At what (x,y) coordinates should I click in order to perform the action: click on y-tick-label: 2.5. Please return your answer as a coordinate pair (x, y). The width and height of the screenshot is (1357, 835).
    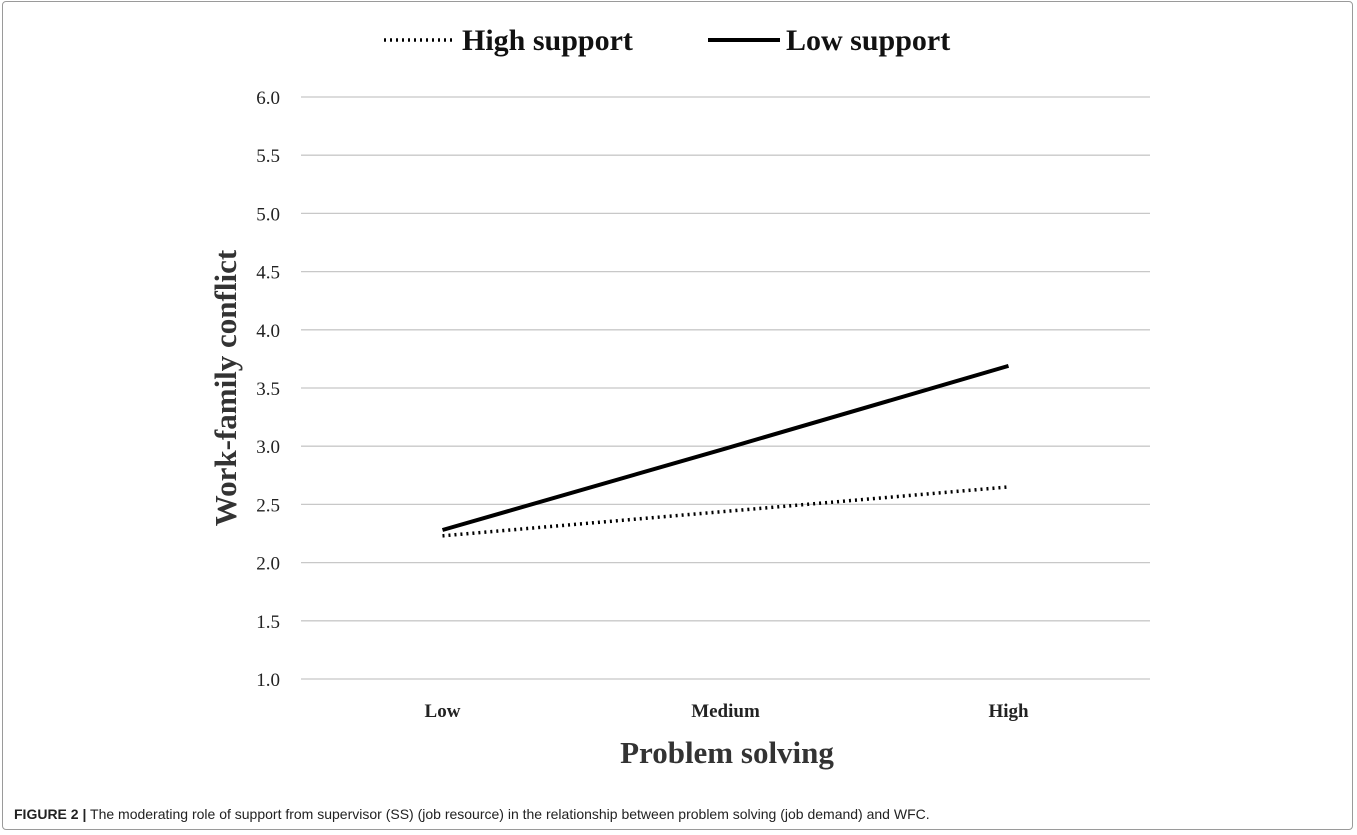
    Looking at the image, I should click on (268, 505).